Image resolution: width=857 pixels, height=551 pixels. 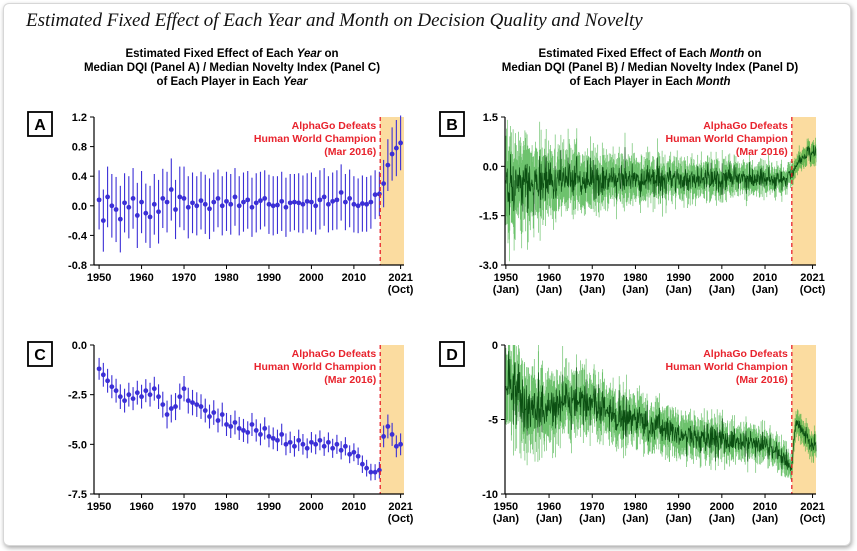 What do you see at coordinates (354, 507) in the screenshot?
I see `panel-c-x-tick-label: 2010` at bounding box center [354, 507].